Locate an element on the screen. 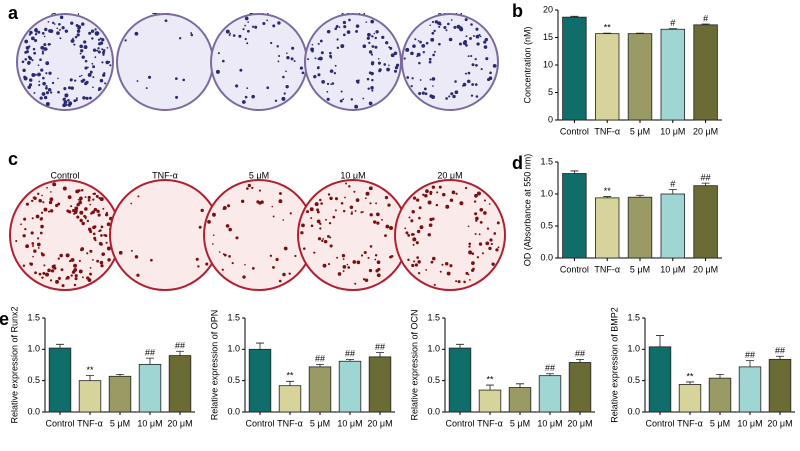  y-tick-label: 0.5 is located at coordinates (433, 380).